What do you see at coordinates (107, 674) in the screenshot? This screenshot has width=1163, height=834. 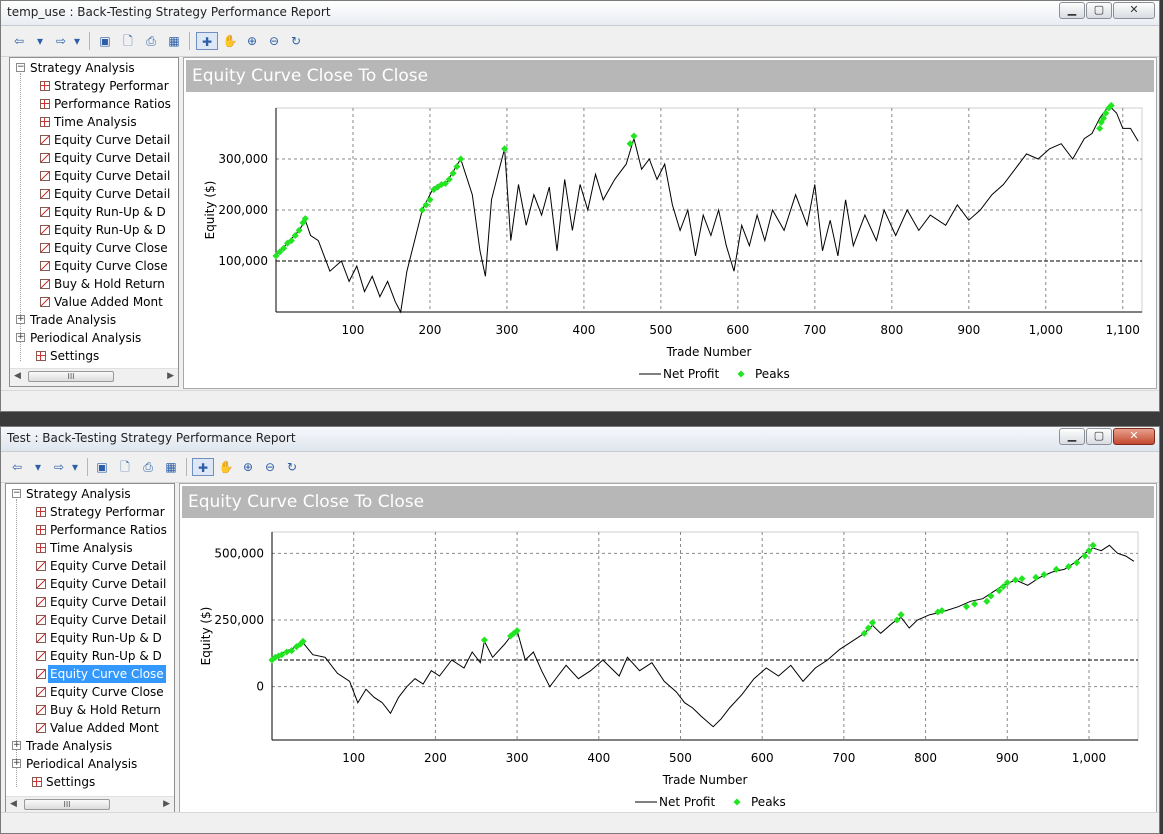 I see `tree-item-label: Equity Curve Close` at bounding box center [107, 674].